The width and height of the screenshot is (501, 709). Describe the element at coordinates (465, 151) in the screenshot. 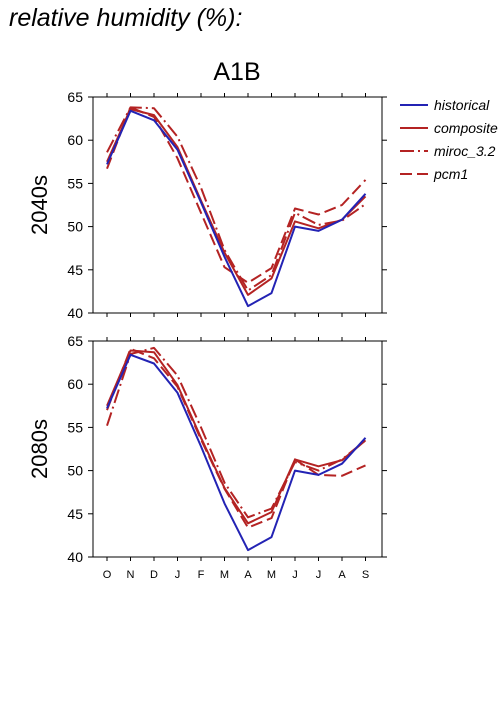

I see `legend-label: miroc_3.2` at that location.